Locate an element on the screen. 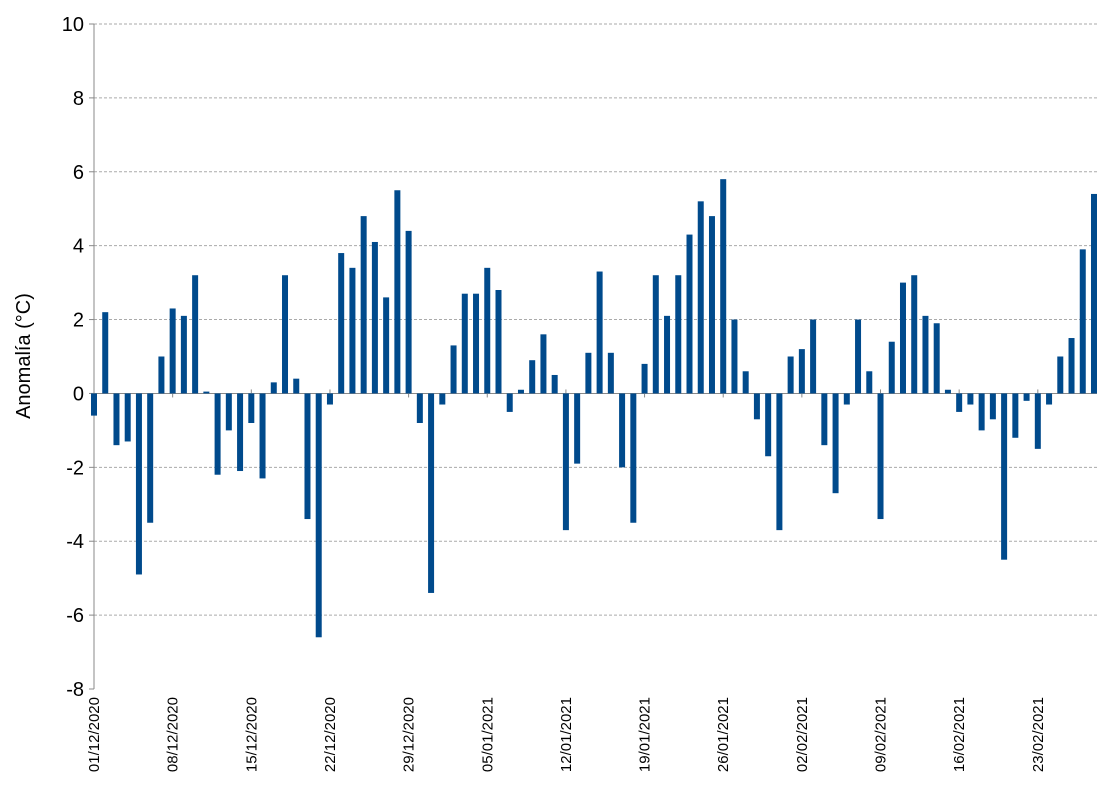  x-tick-label: 12/01/2021 is located at coordinates (566, 734).